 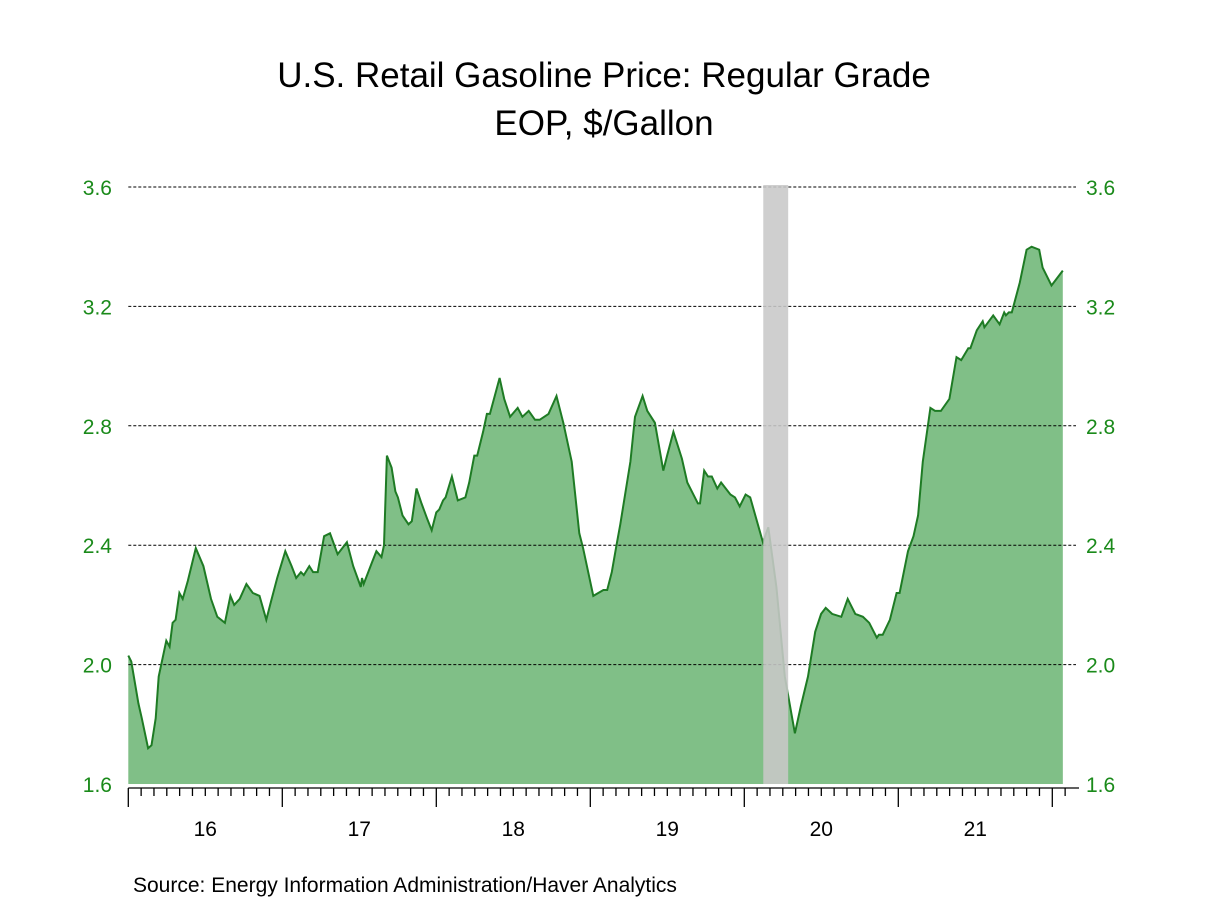 I want to click on y-tick-label-right: 2.4, so click(x=1101, y=546).